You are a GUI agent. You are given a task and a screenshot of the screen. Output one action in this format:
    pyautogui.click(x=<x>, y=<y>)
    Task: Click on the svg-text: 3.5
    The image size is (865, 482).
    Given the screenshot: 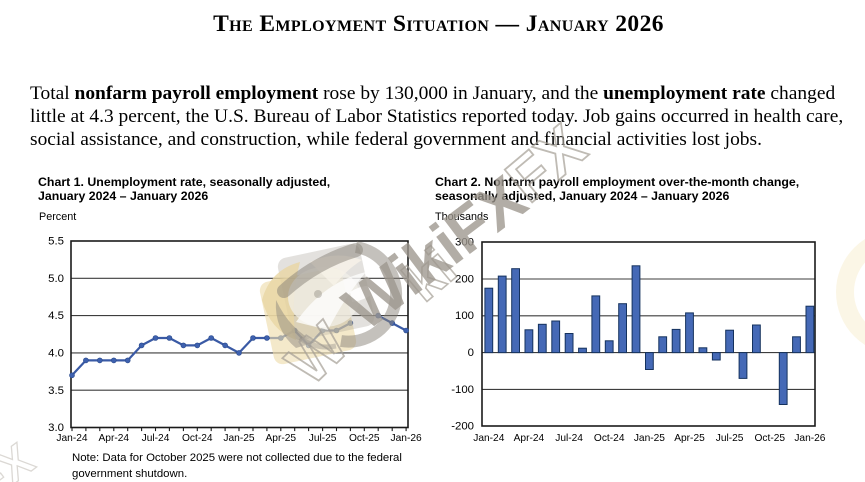 What is the action you would take?
    pyautogui.click(x=56, y=391)
    